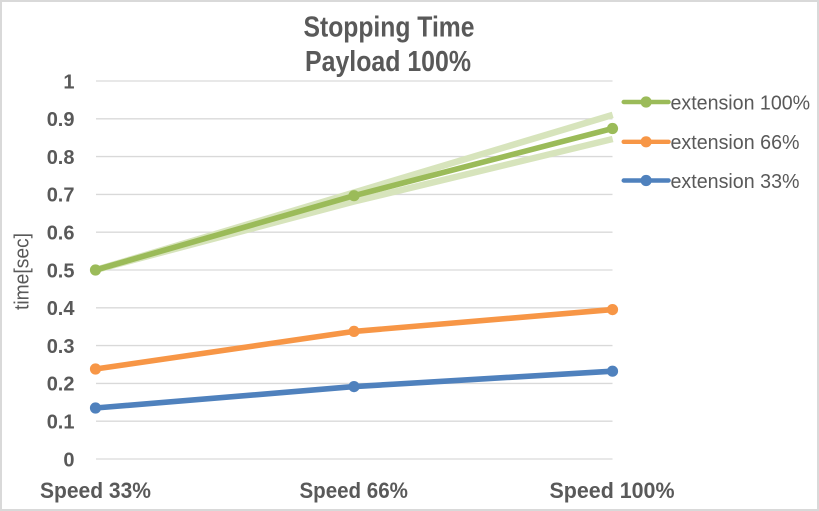 The height and width of the screenshot is (511, 819). I want to click on svg-text: 0.2, so click(61, 385).